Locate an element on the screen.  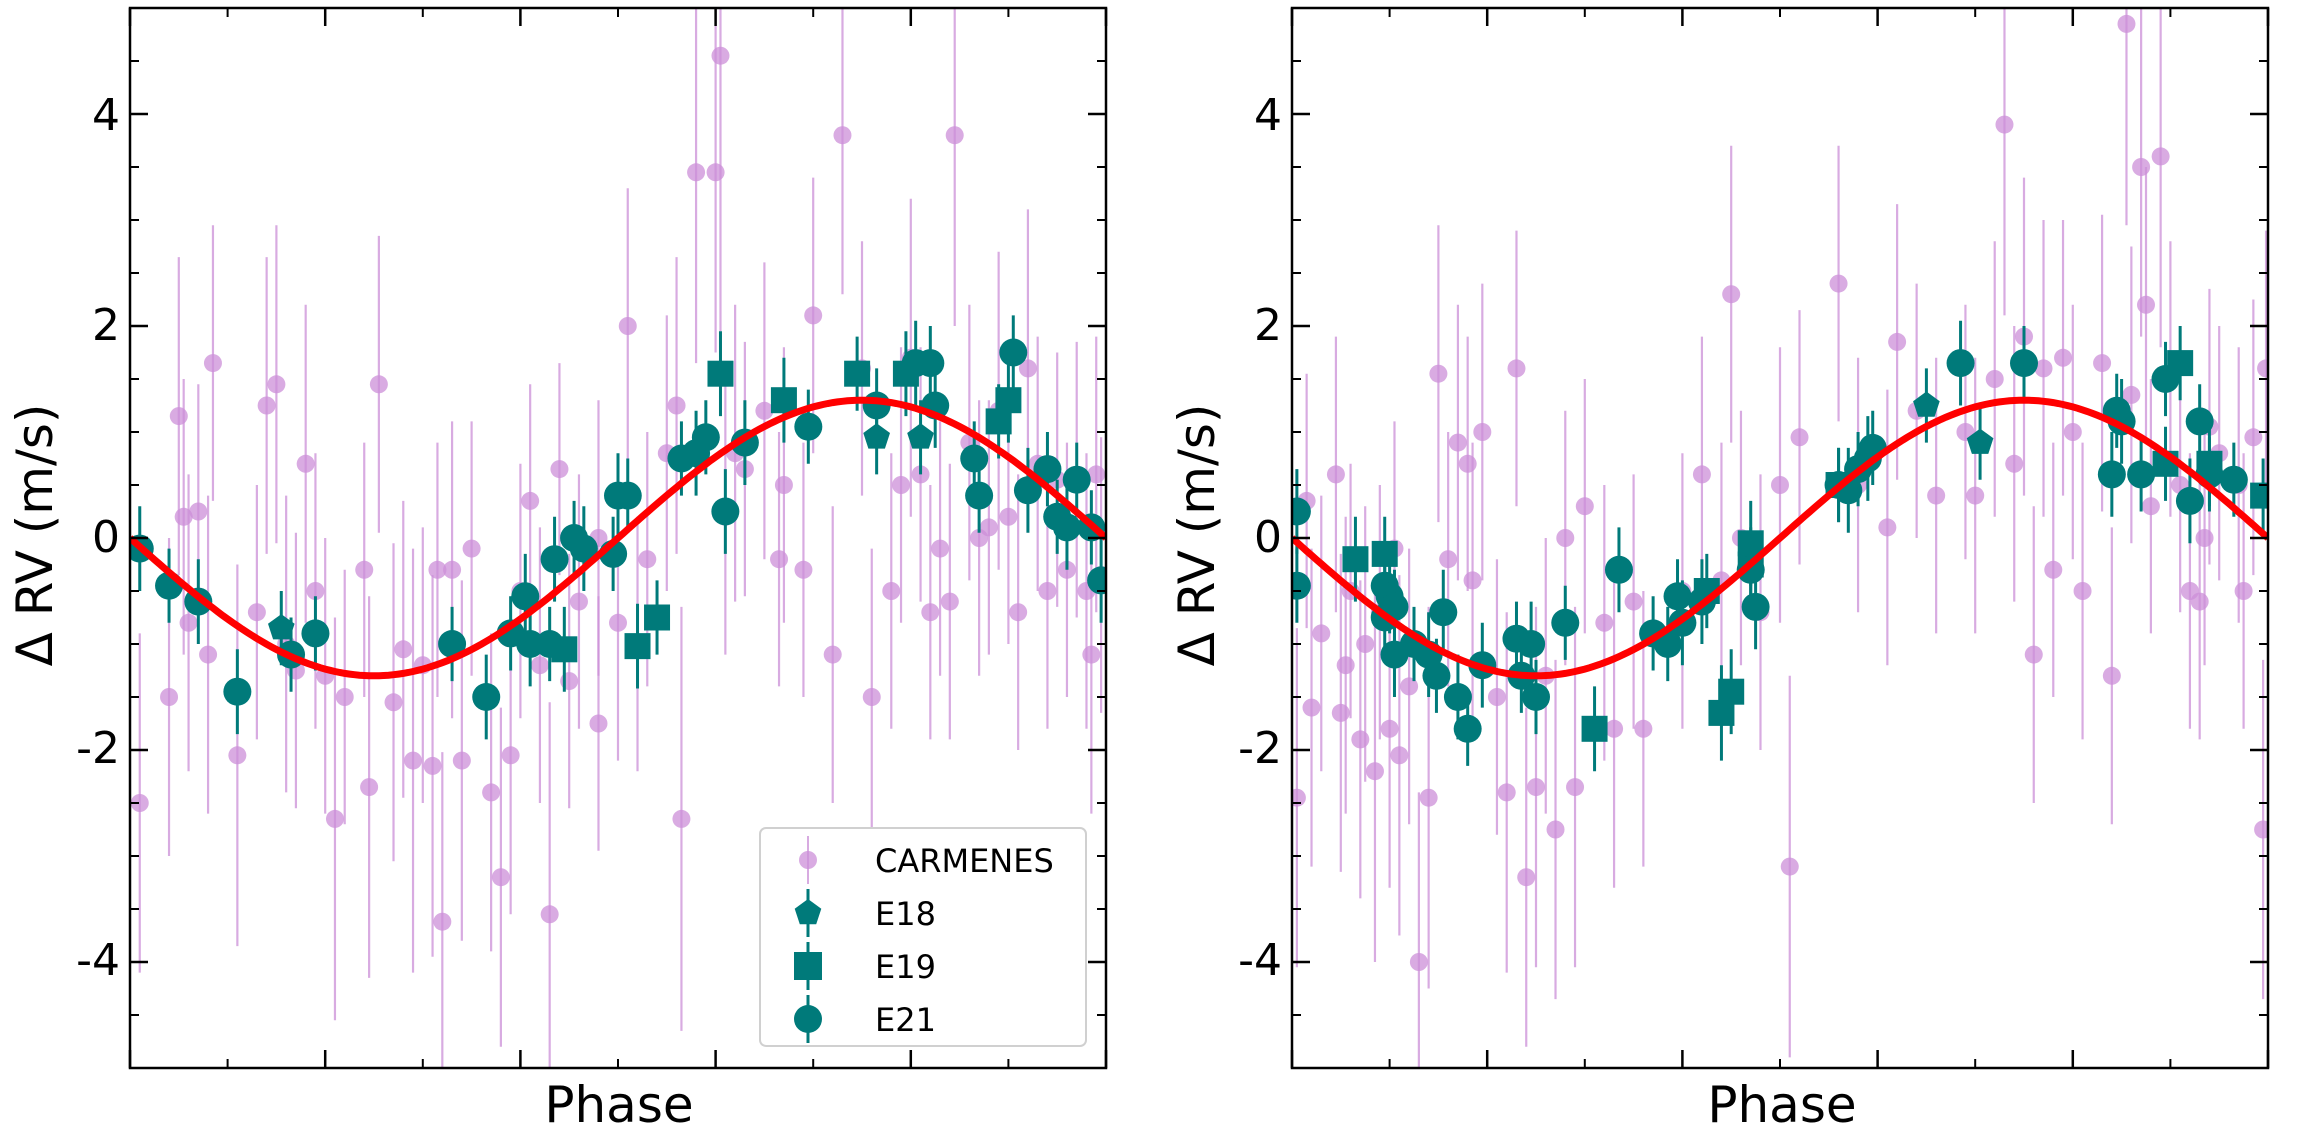
legend: CARMENES E18 E19 E21 is located at coordinates (923, 937).